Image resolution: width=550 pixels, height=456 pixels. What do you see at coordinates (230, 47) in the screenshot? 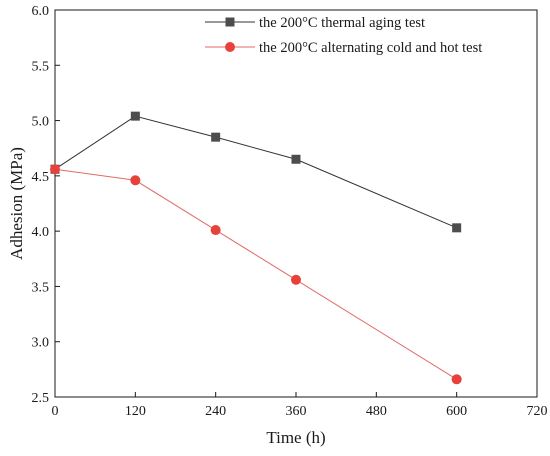
I see `legend-marker-circle` at bounding box center [230, 47].